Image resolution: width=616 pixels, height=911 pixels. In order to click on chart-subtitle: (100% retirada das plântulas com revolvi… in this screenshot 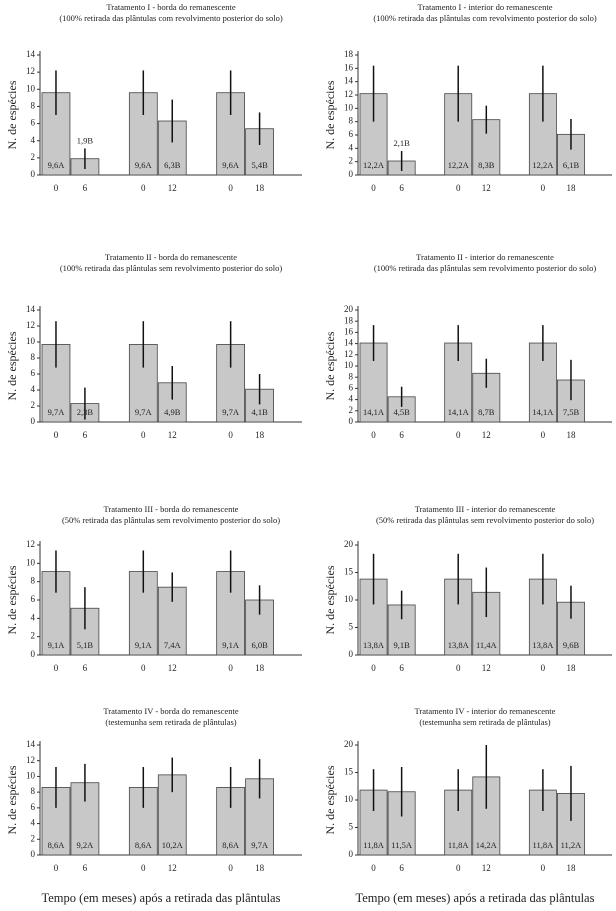, I will do `click(170, 18)`.